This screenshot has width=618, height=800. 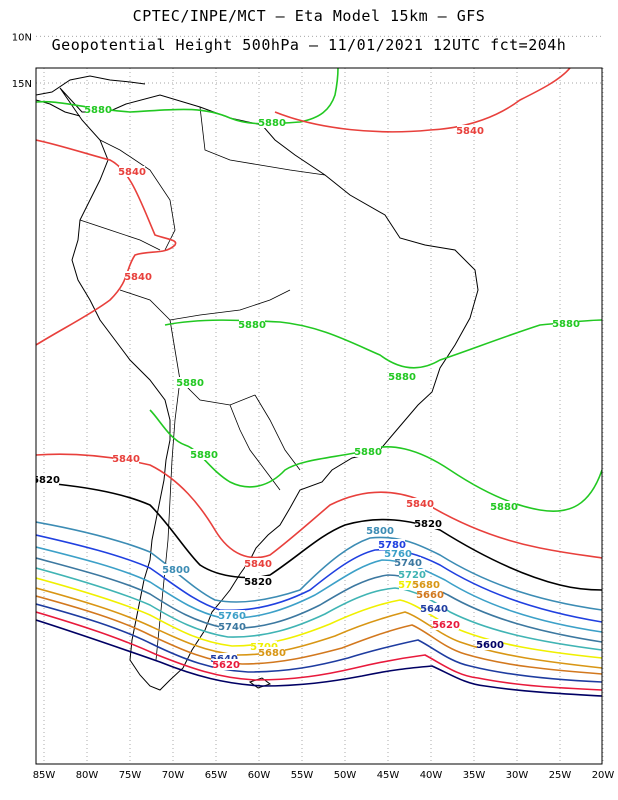 What do you see at coordinates (388, 775) in the screenshot?
I see `lon-tick-label: 45W` at bounding box center [388, 775].